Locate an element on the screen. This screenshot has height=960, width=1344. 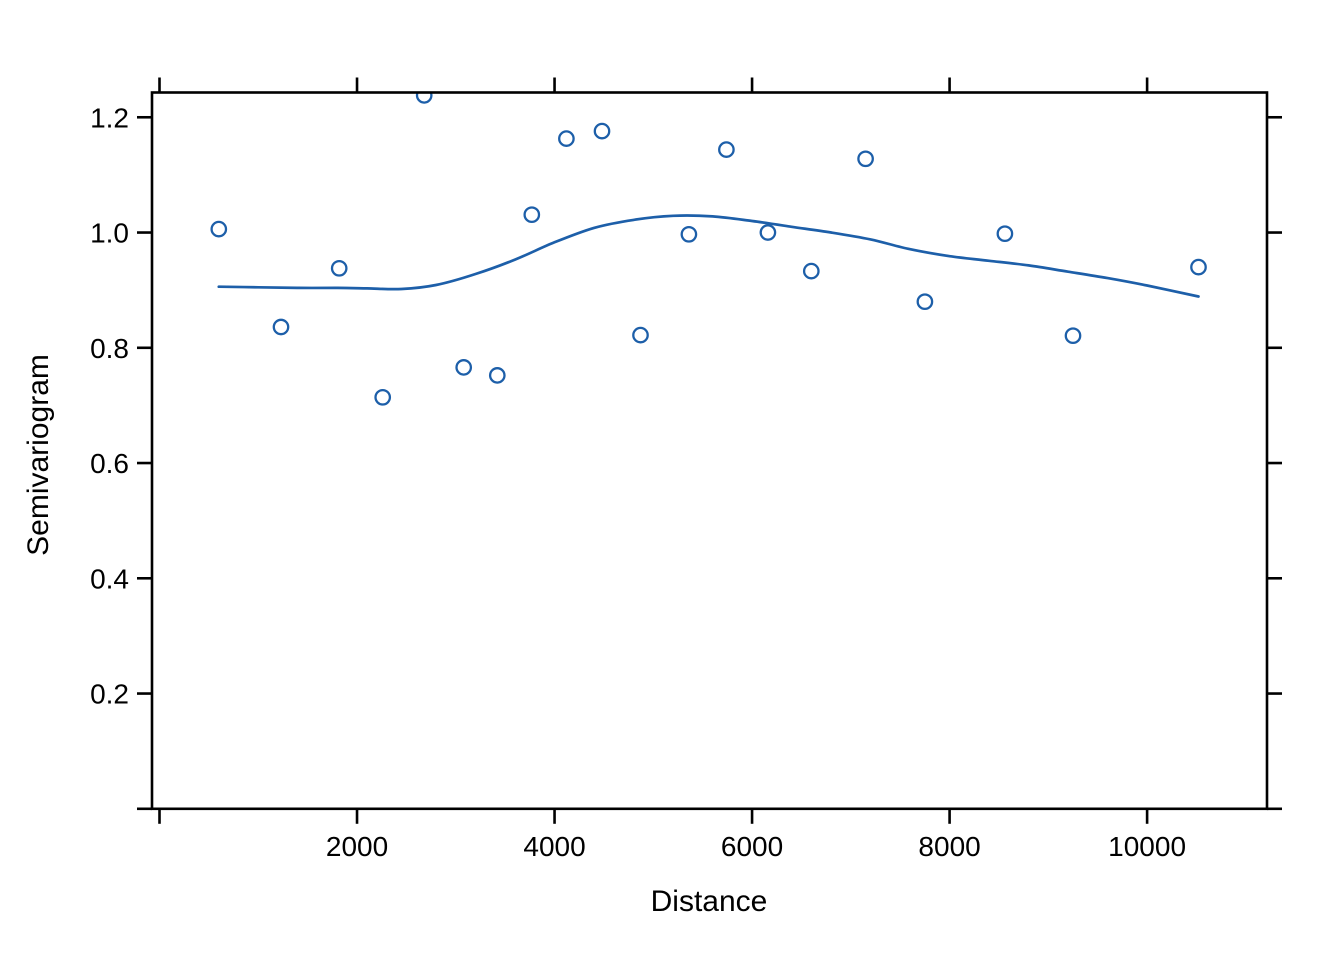
x-tick-label: 4000 is located at coordinates (554, 846).